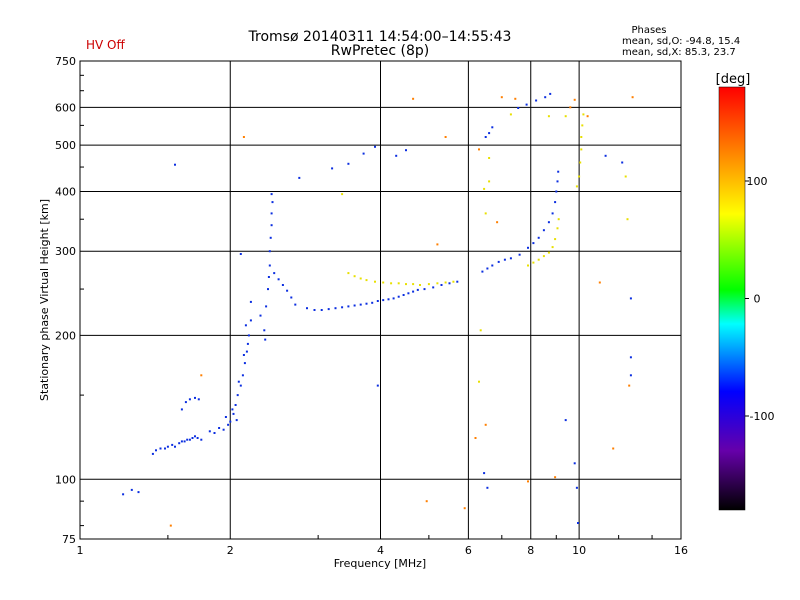  Describe the element at coordinates (468, 550) in the screenshot. I see `x-tick-label: 6` at that location.